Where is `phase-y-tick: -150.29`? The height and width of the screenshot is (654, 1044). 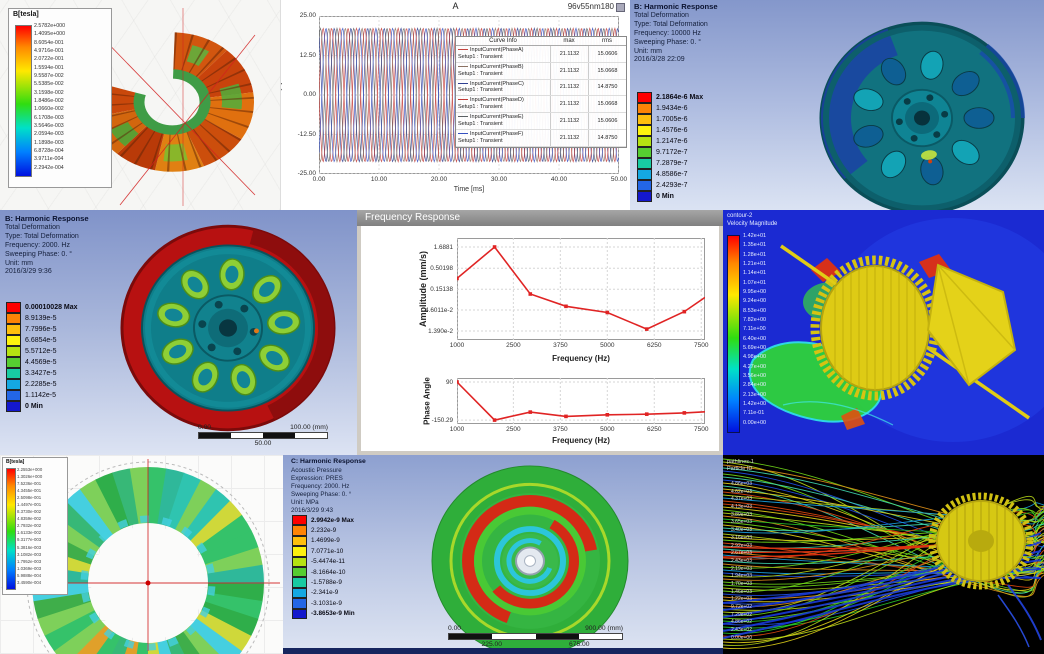
phase-y-tick: -150.29 is located at coordinates (442, 421).